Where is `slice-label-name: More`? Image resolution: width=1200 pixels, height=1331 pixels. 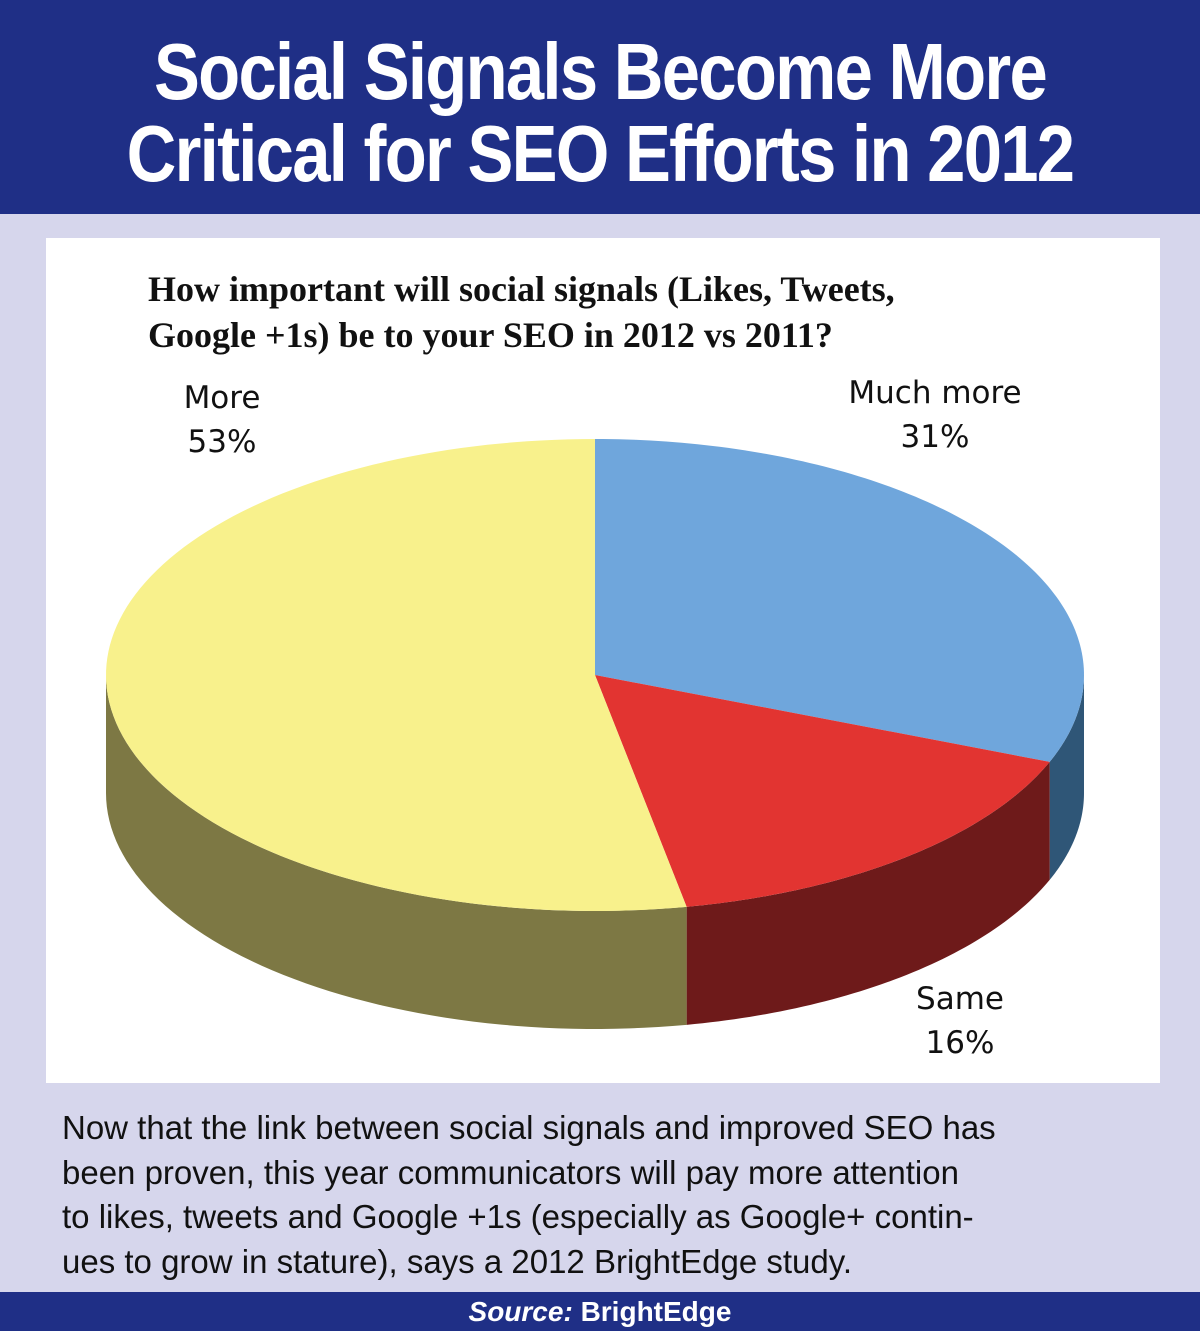 slice-label-name: More is located at coordinates (222, 398).